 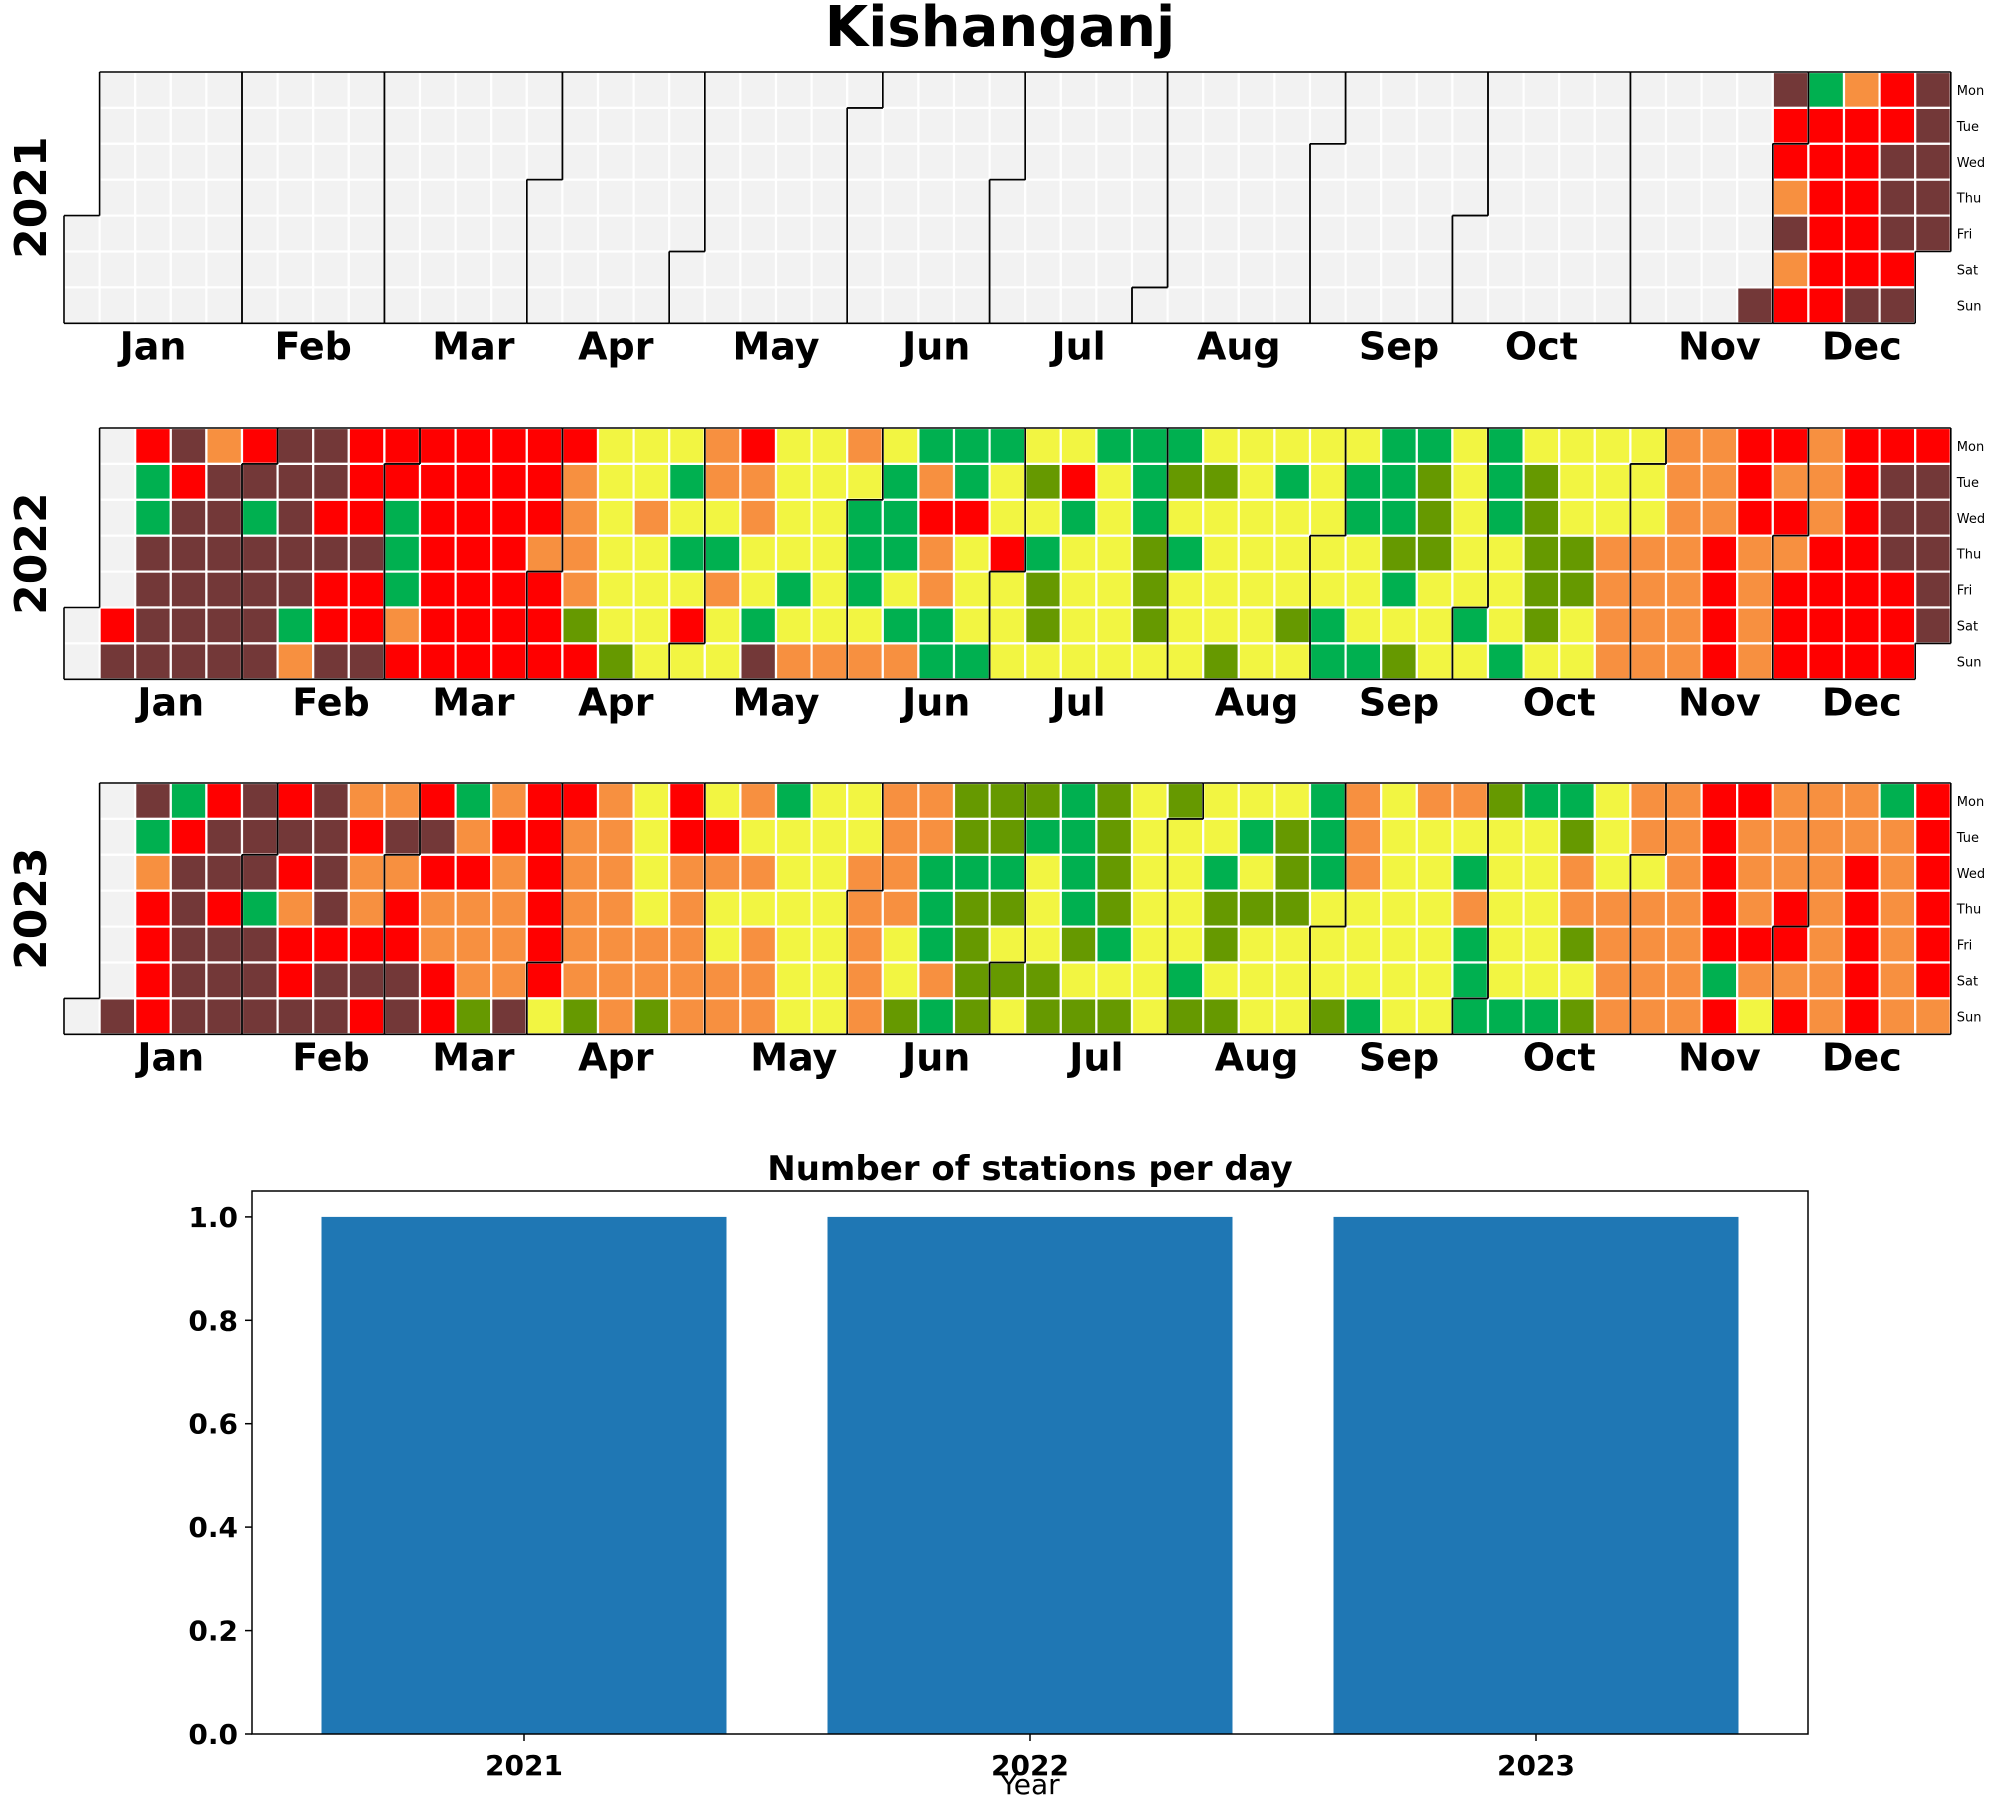 I want to click on month-label: Aug, so click(x=1239, y=346).